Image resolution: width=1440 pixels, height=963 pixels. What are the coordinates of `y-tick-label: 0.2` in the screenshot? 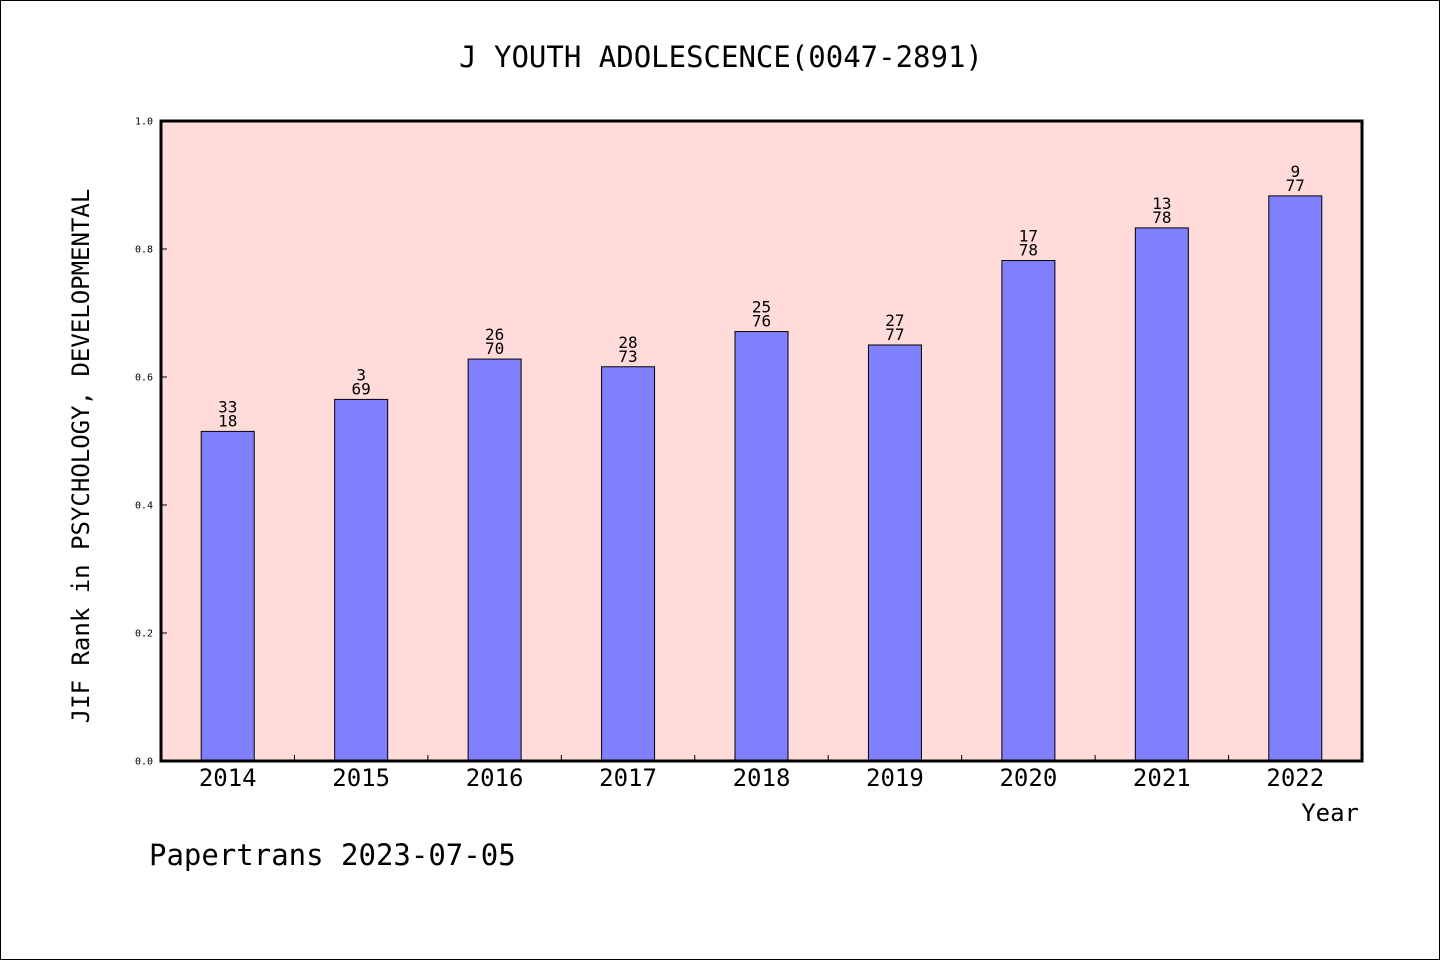 It's located at (144, 634).